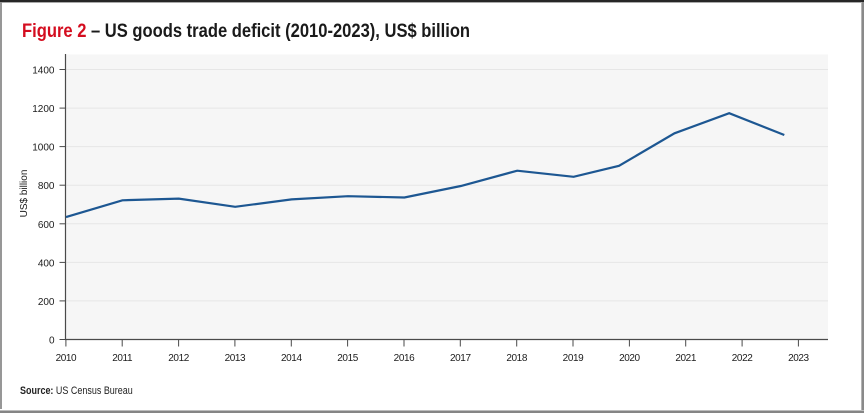  I want to click on svg-text: 1200, so click(43, 109).